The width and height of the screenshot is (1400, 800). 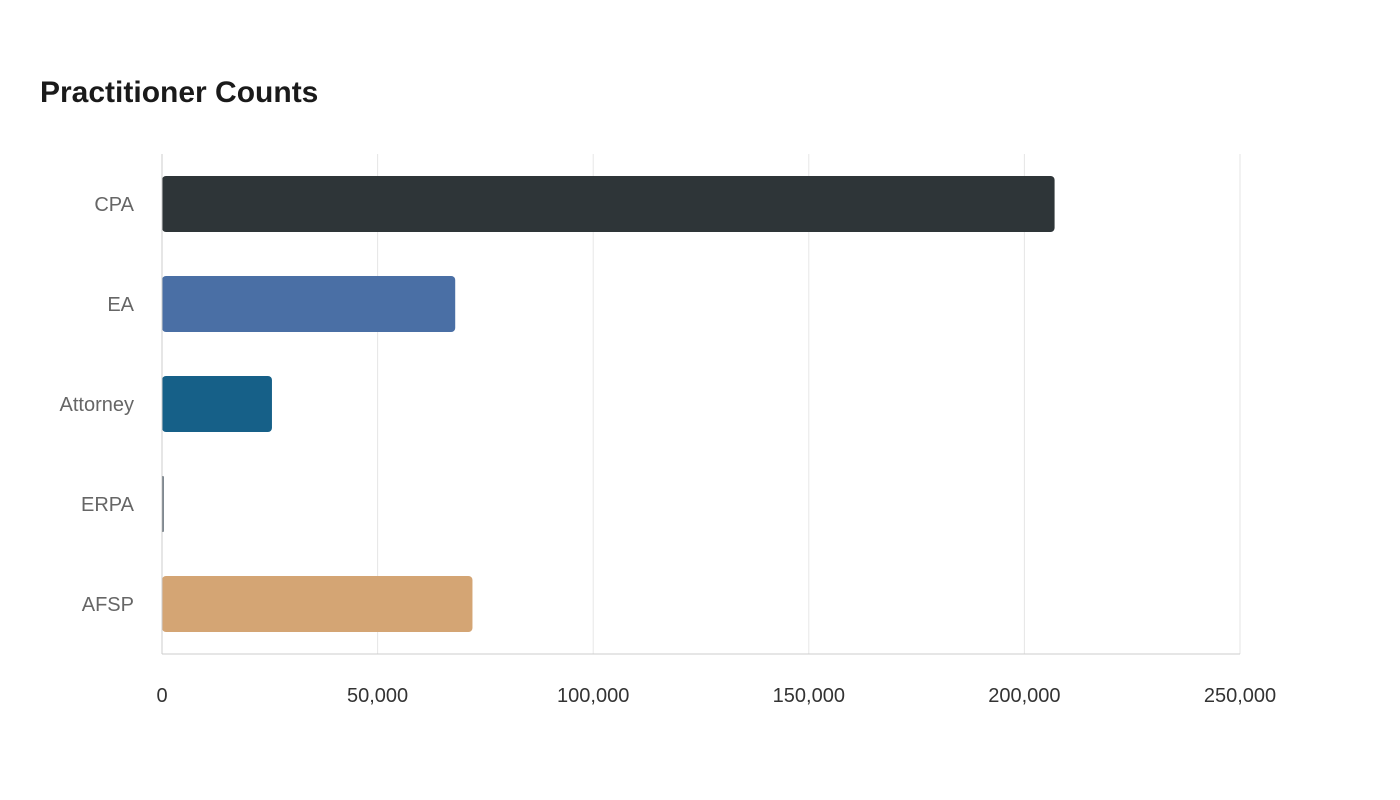 What do you see at coordinates (608, 204) in the screenshot?
I see `bar-cpa` at bounding box center [608, 204].